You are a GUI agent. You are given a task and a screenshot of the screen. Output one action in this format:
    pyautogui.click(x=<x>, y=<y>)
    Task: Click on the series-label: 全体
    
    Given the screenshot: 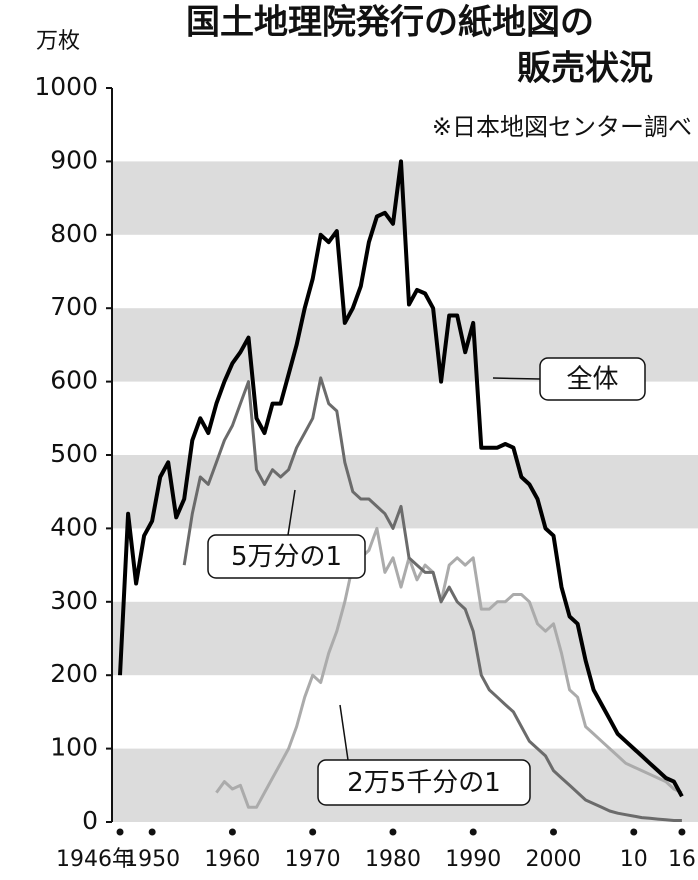 What is the action you would take?
    pyautogui.click(x=592, y=380)
    